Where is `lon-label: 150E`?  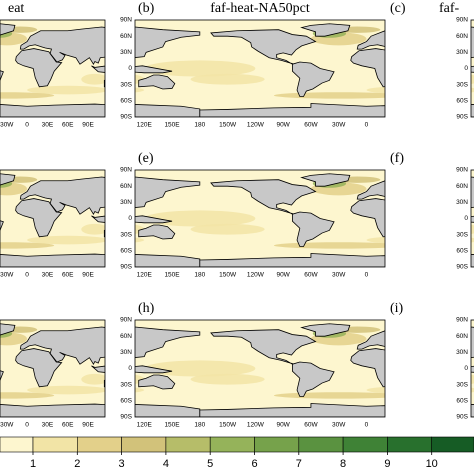 lon-label: 150E is located at coordinates (172, 125).